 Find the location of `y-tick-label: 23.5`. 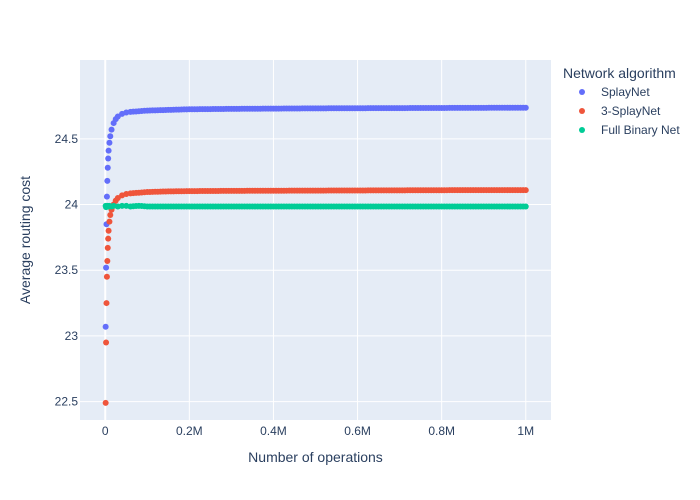

y-tick-label: 23.5 is located at coordinates (67, 270).